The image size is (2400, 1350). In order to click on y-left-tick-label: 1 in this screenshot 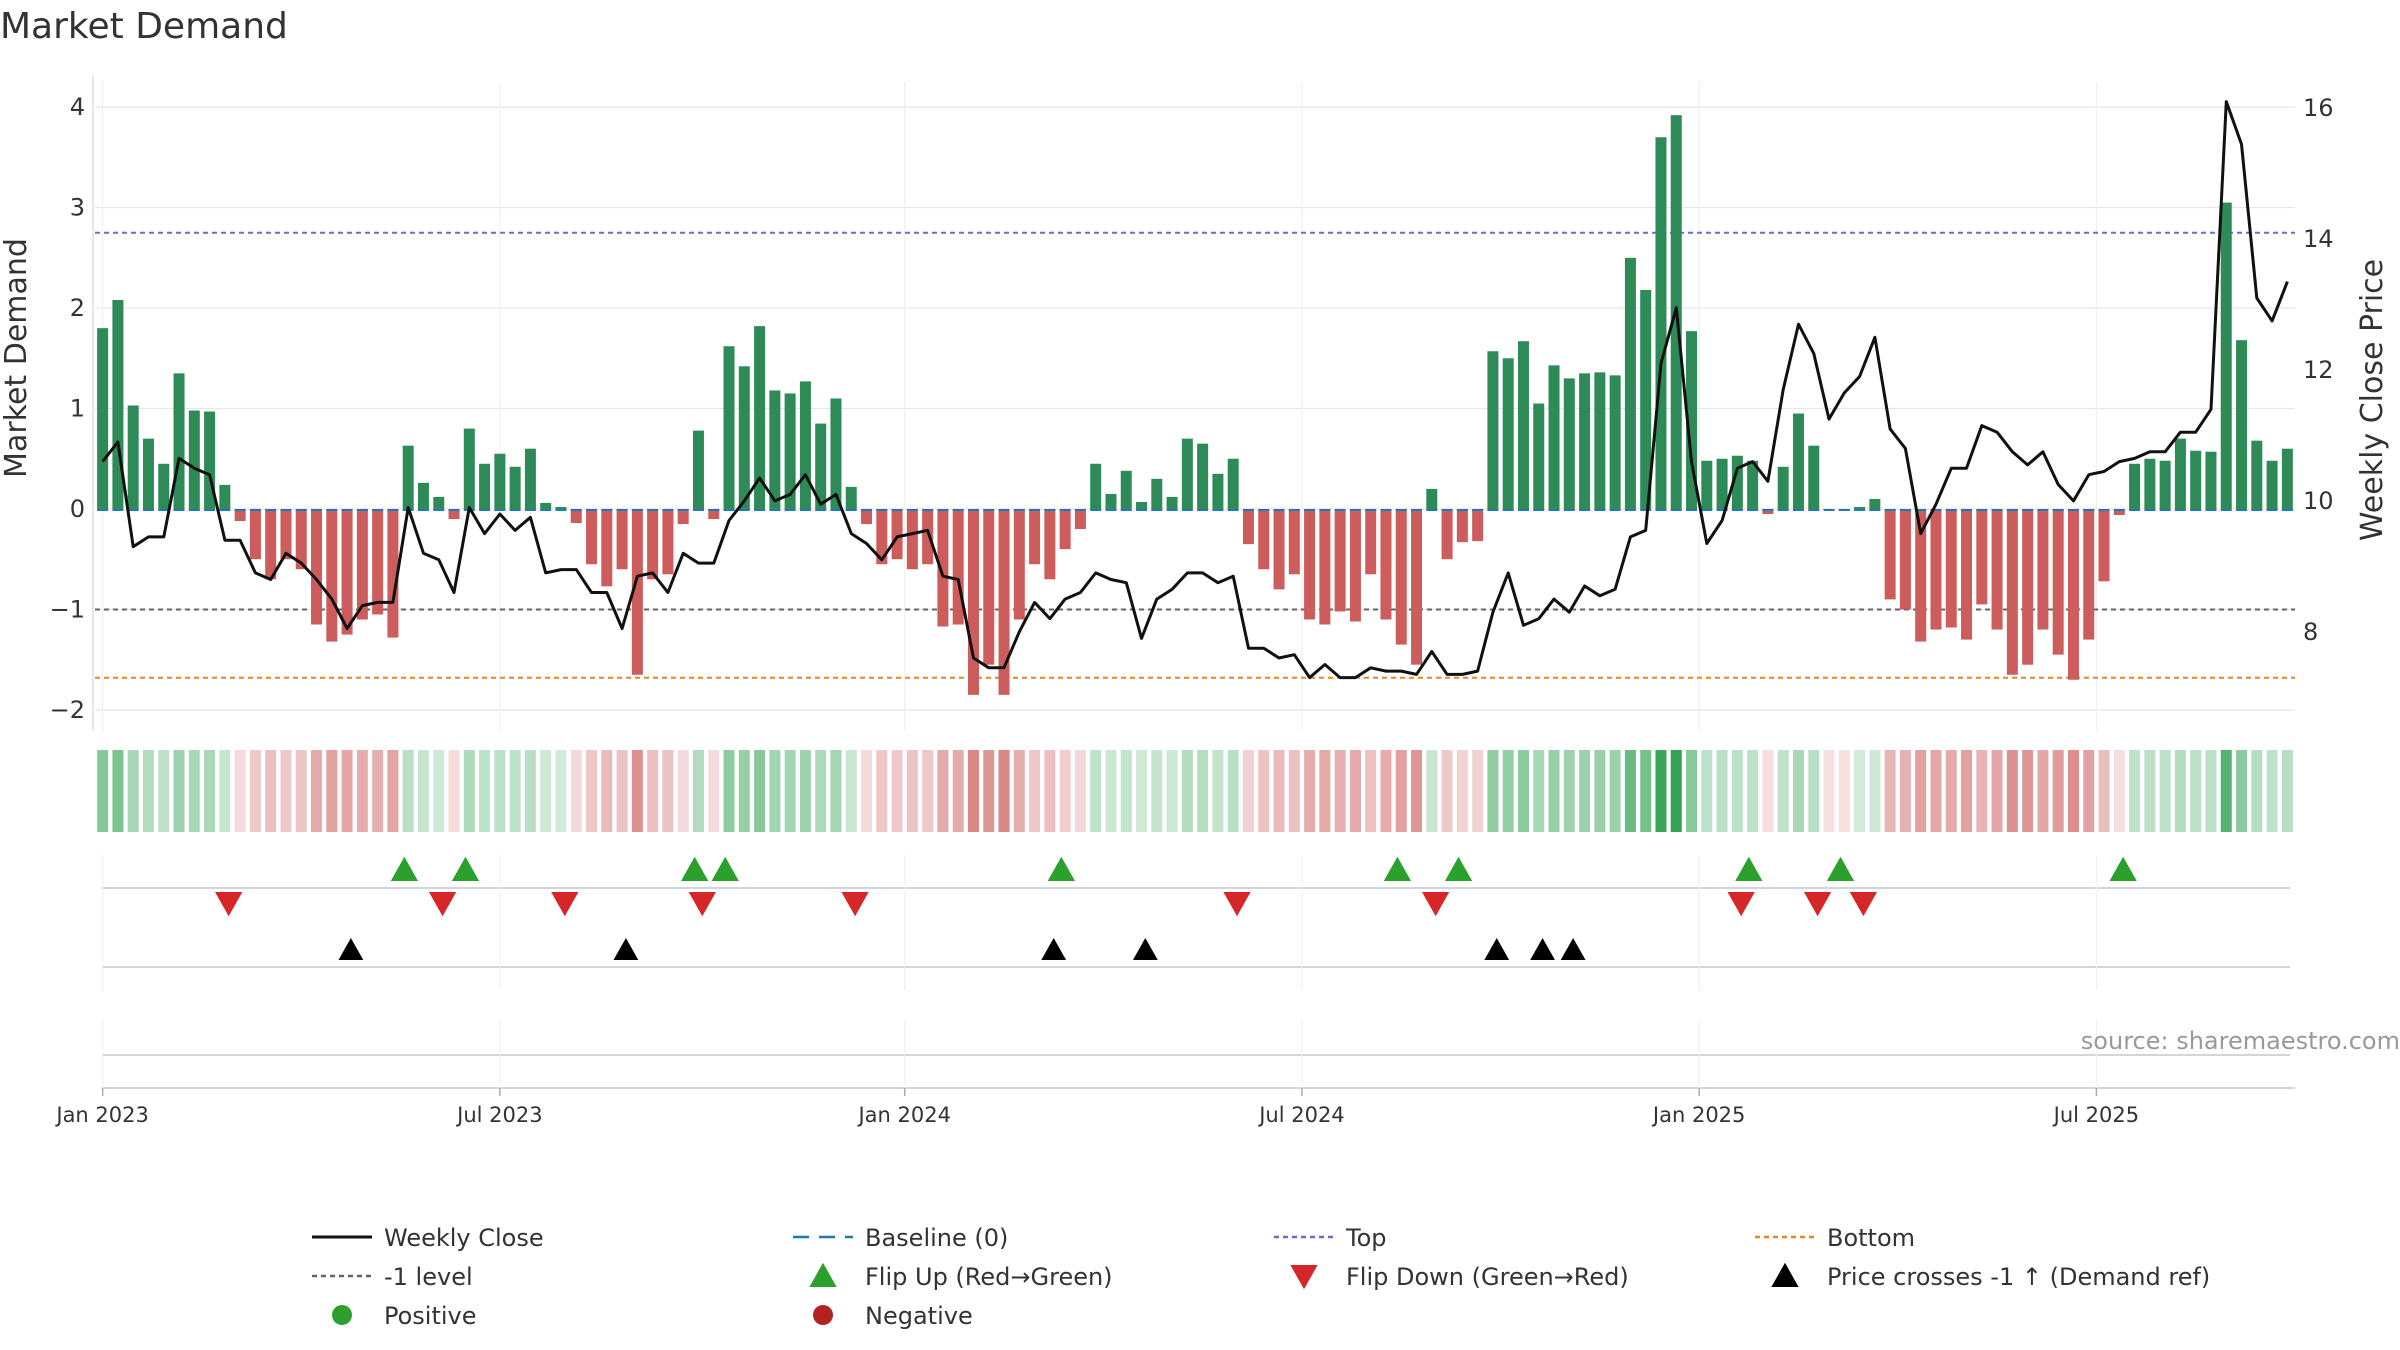, I will do `click(77, 409)`.